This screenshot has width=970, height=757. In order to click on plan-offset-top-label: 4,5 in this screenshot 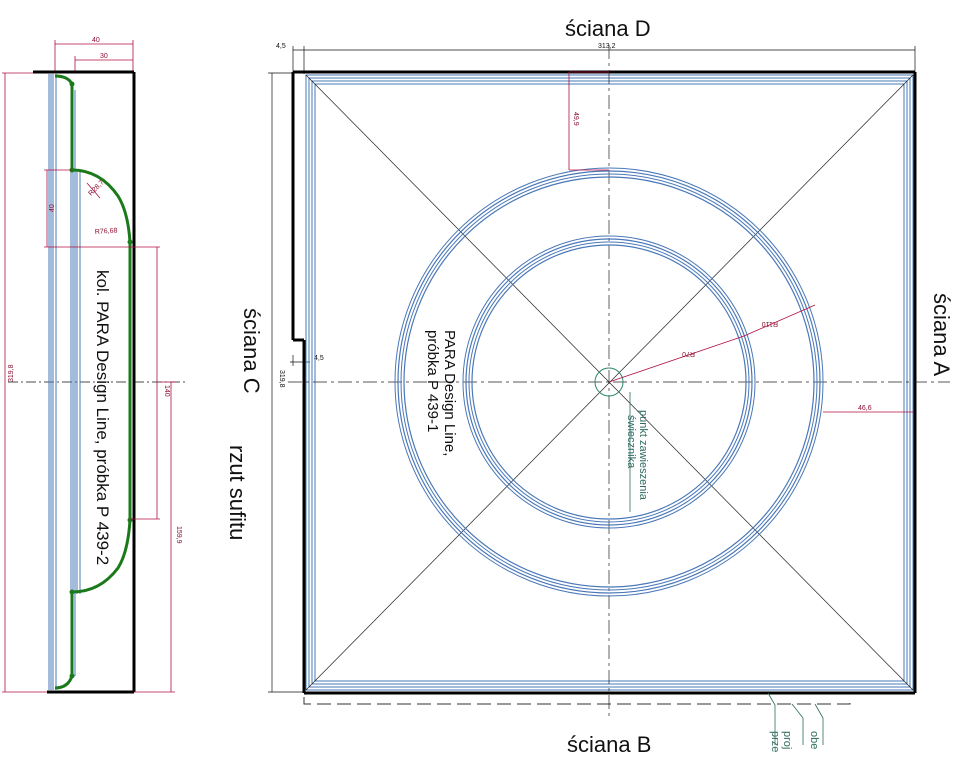, I will do `click(281, 46)`.